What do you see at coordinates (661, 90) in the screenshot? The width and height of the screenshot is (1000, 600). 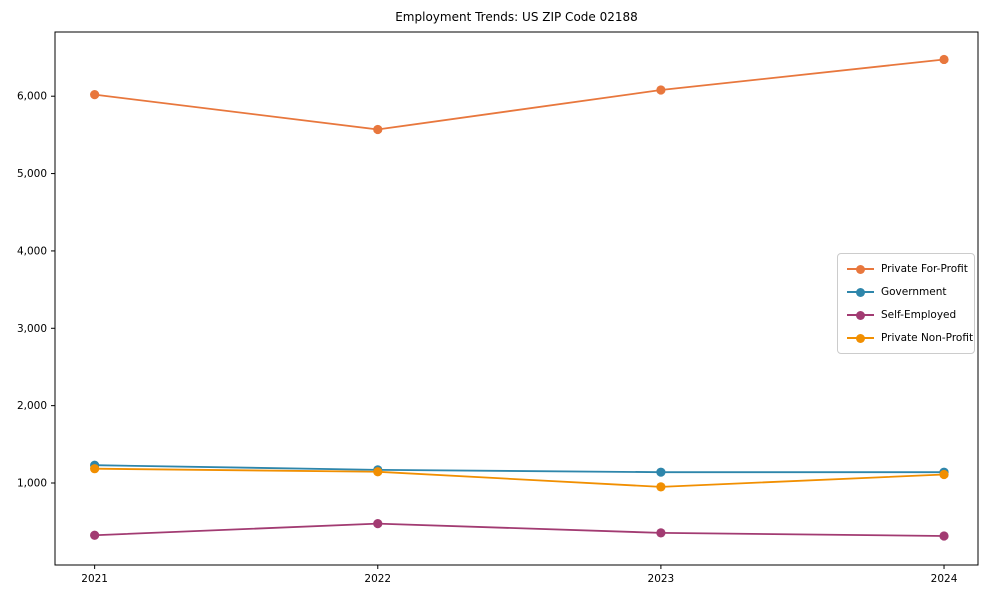 I see `data-point-private-for-profit-2023` at bounding box center [661, 90].